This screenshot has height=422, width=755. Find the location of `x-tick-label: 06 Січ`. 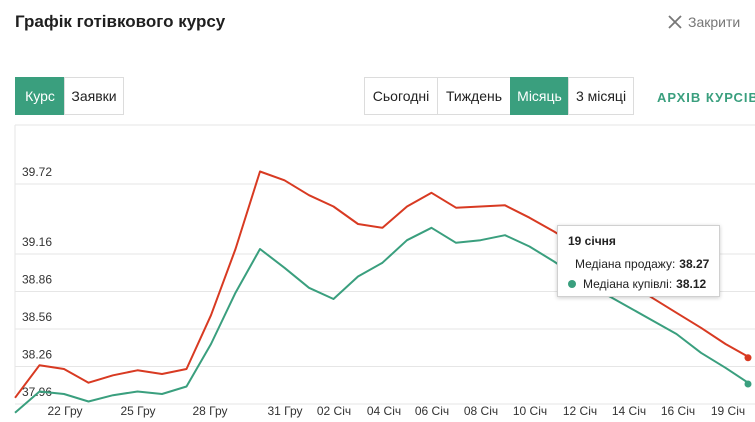

x-tick-label: 06 Січ is located at coordinates (432, 411).